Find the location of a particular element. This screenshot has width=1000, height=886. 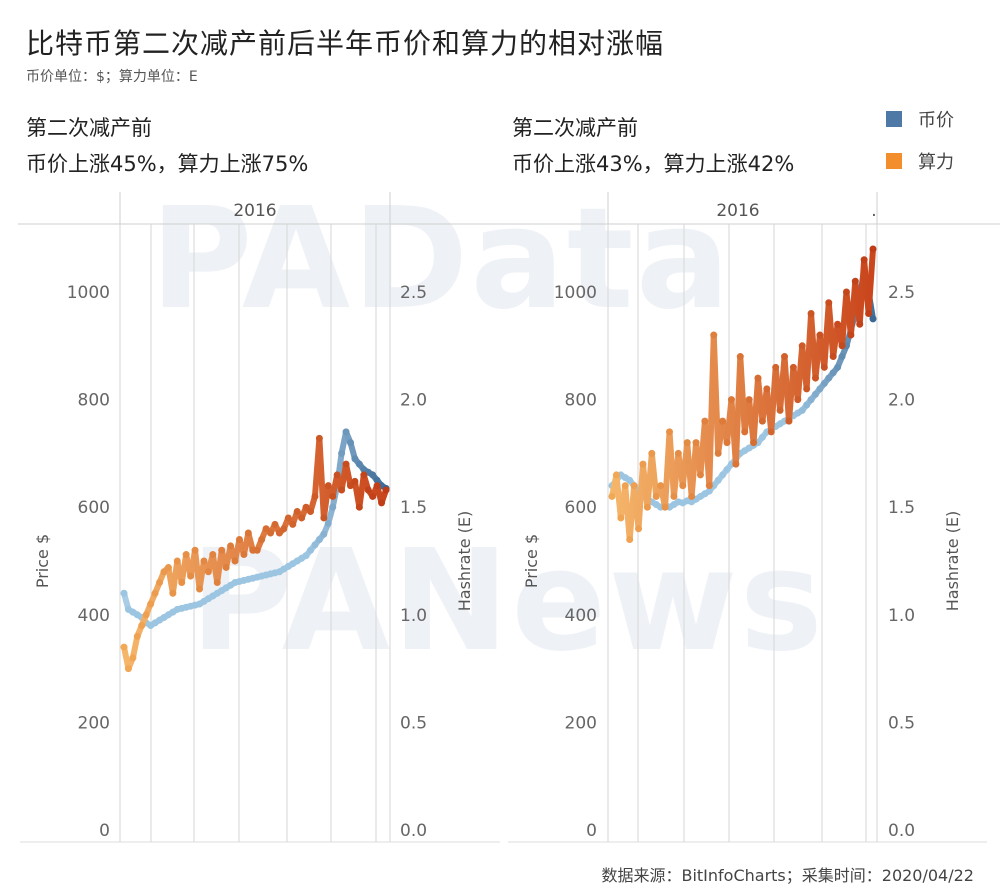

panel-1-ytick-5: 1000 is located at coordinates (88, 293).